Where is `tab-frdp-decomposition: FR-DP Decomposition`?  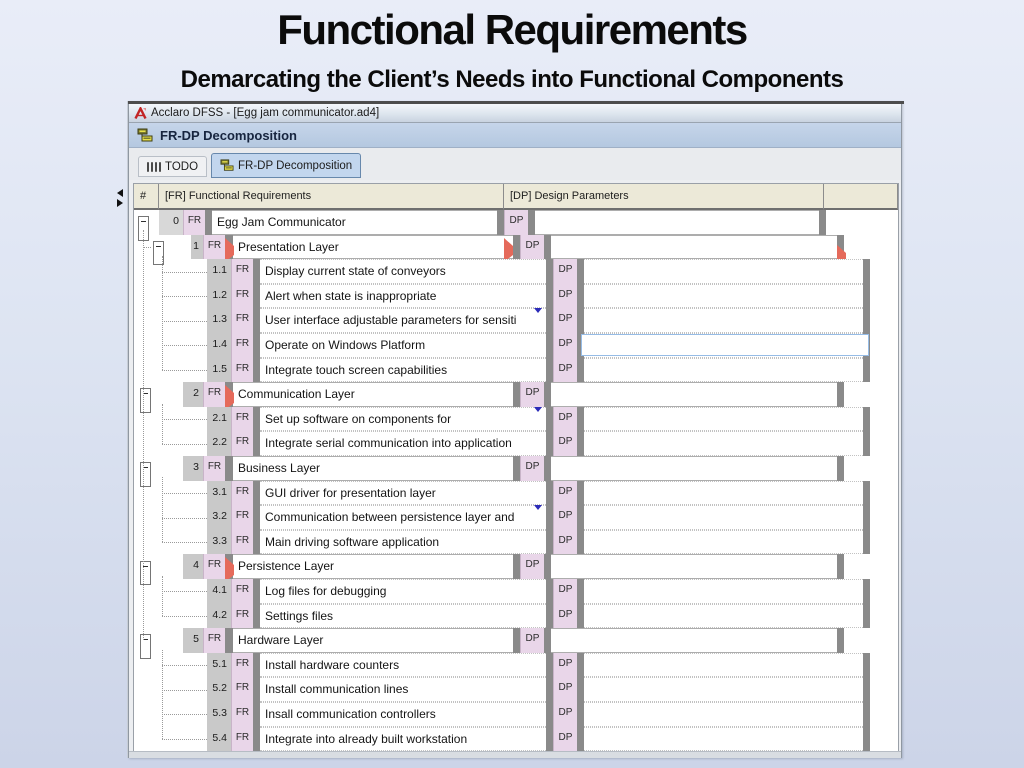
tab-frdp-decomposition: FR-DP Decomposition is located at coordinates (286, 165).